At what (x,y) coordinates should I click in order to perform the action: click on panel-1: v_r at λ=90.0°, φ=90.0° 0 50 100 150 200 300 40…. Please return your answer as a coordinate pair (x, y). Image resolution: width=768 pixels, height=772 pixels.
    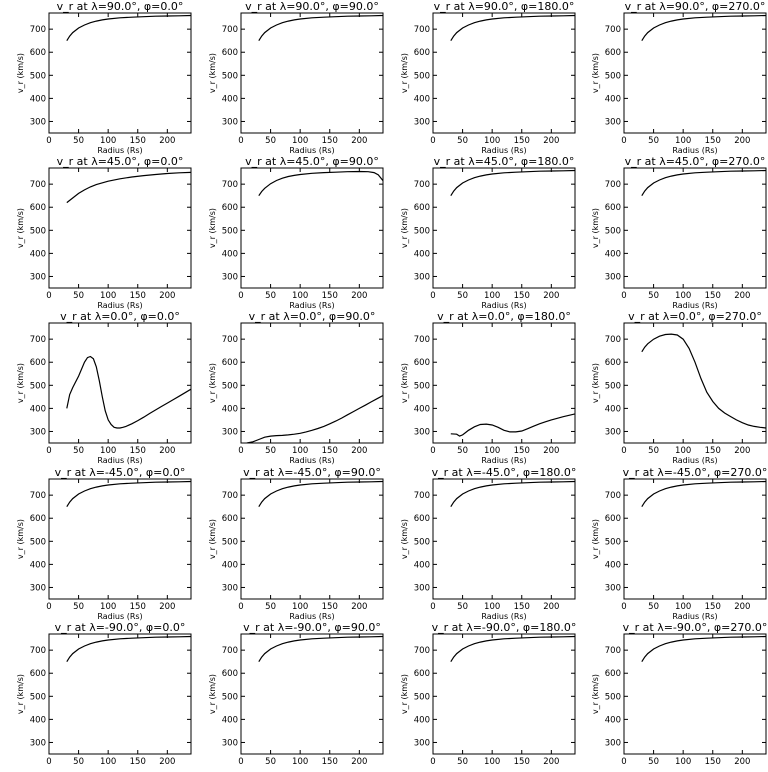
    Looking at the image, I should click on (296, 77).